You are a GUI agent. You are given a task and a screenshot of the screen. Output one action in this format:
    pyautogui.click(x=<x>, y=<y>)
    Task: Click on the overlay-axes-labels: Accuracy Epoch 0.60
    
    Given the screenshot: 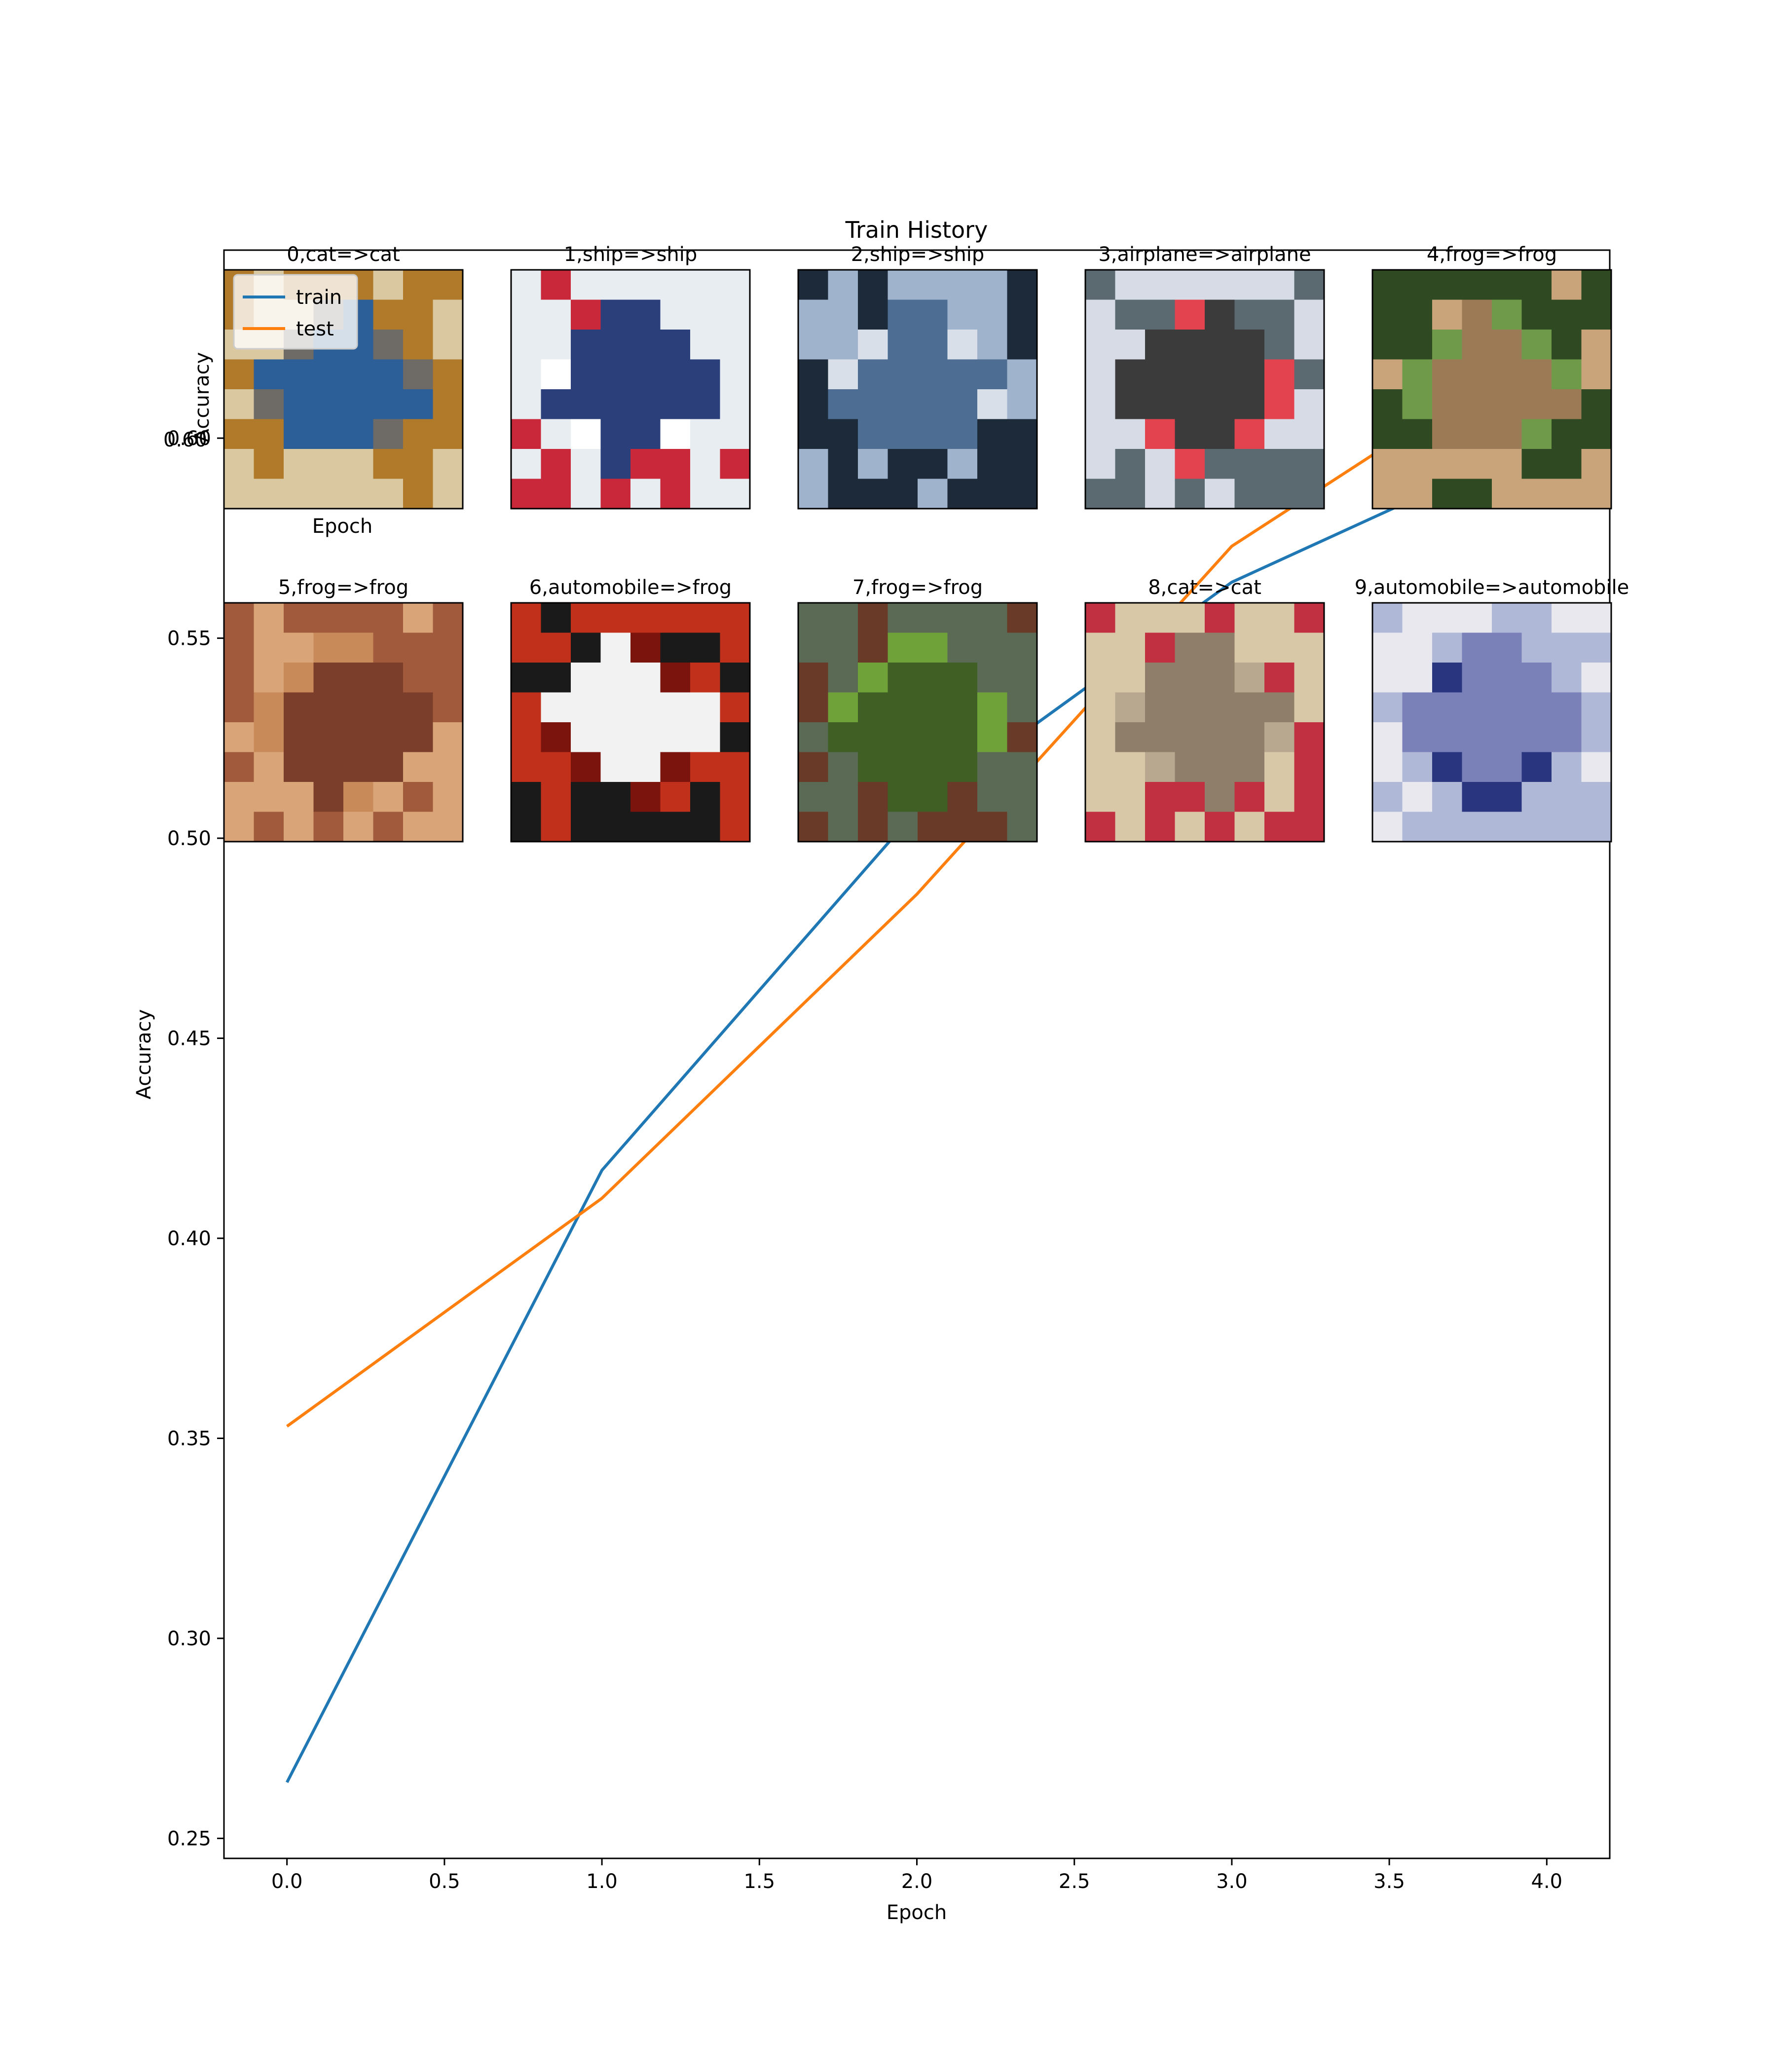 What is the action you would take?
    pyautogui.click(x=268, y=445)
    